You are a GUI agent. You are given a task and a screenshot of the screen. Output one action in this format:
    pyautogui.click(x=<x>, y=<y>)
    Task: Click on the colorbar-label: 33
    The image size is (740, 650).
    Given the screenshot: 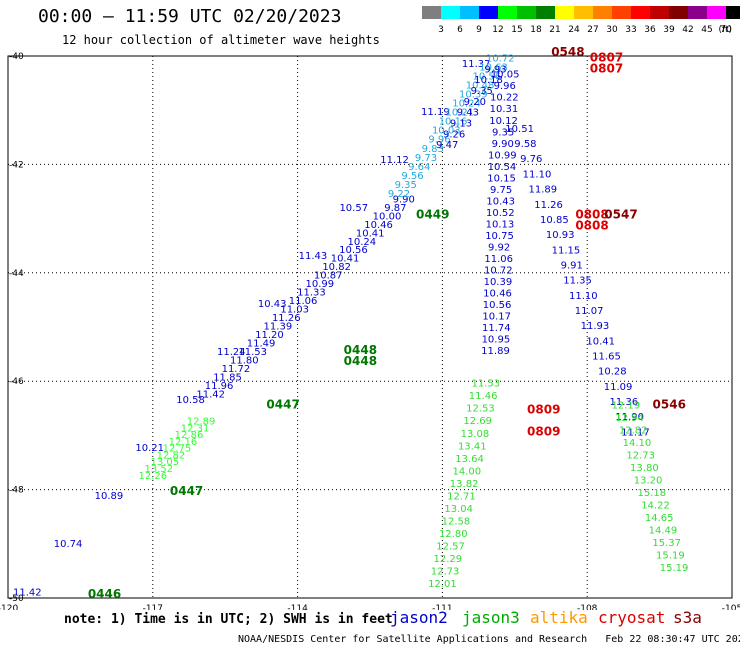 What is the action you would take?
    pyautogui.click(x=630, y=30)
    